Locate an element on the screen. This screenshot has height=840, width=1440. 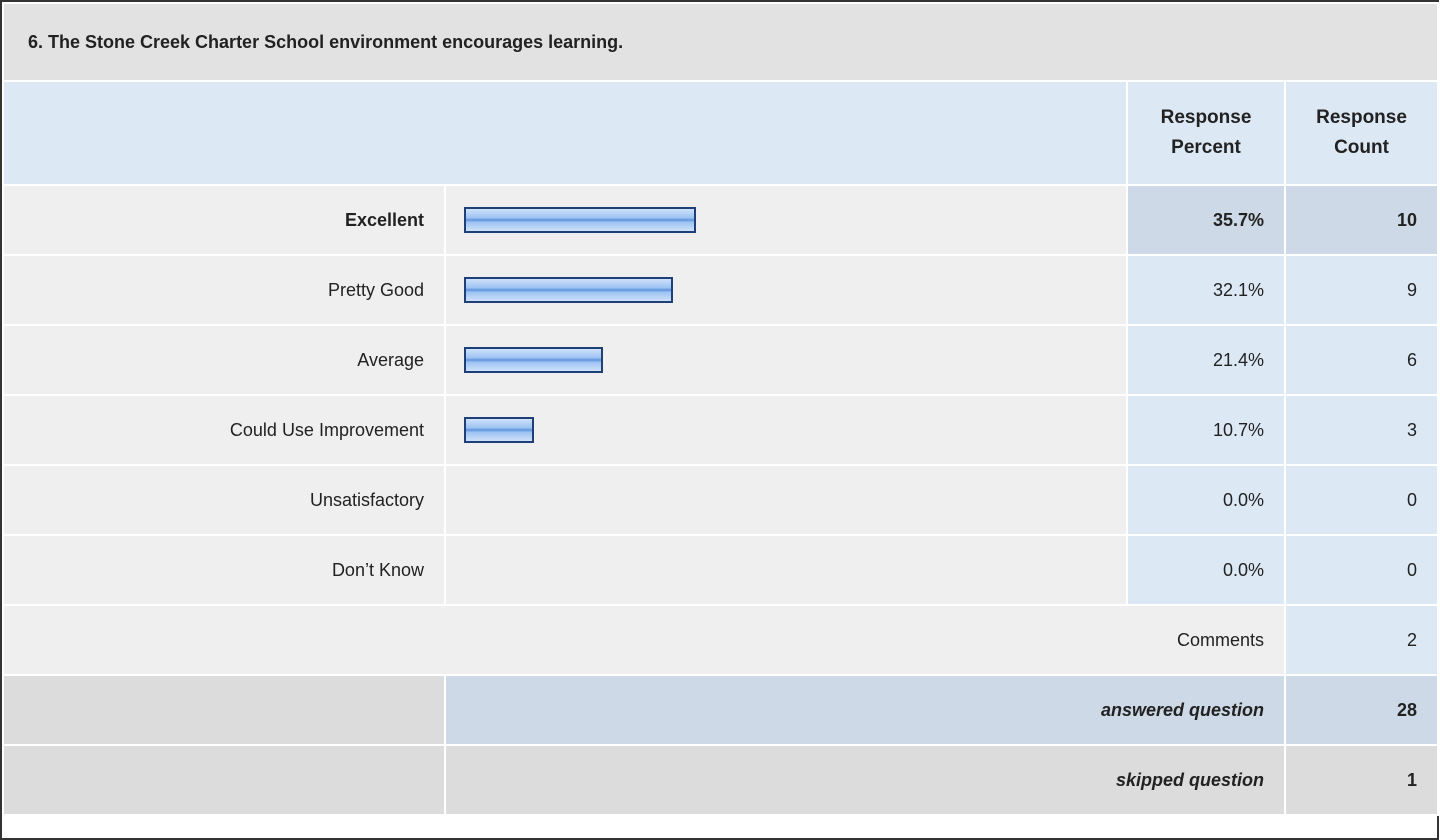
response-count: 3 is located at coordinates (1361, 430).